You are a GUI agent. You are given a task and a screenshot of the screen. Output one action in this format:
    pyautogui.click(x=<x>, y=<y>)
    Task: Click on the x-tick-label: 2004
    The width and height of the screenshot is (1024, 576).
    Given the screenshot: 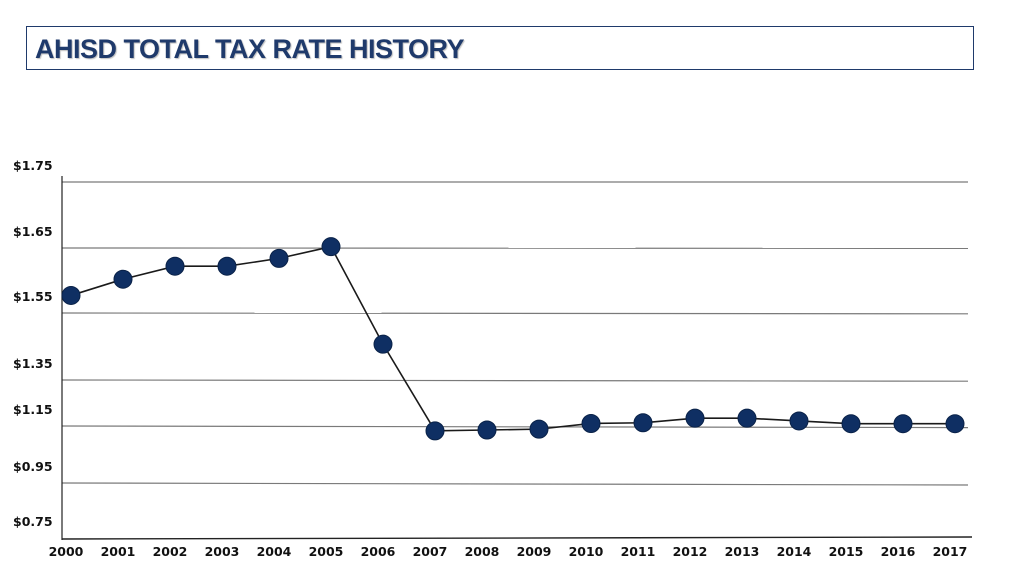 What is the action you would take?
    pyautogui.click(x=274, y=551)
    